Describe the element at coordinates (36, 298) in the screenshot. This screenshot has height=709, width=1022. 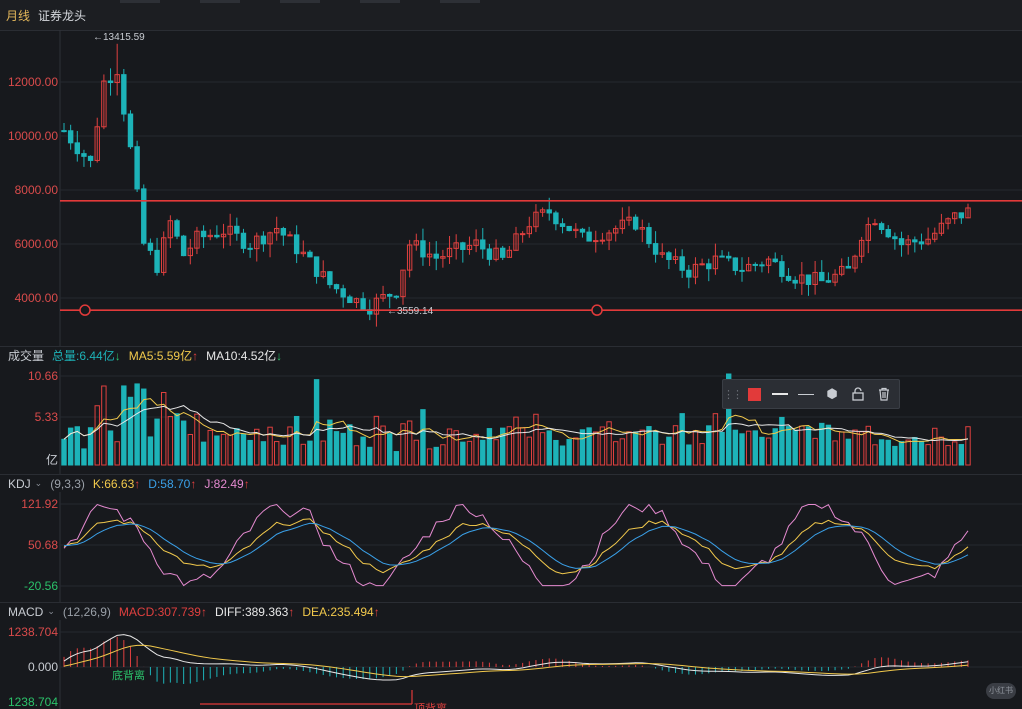
I see `y-tick: 4000.00` at that location.